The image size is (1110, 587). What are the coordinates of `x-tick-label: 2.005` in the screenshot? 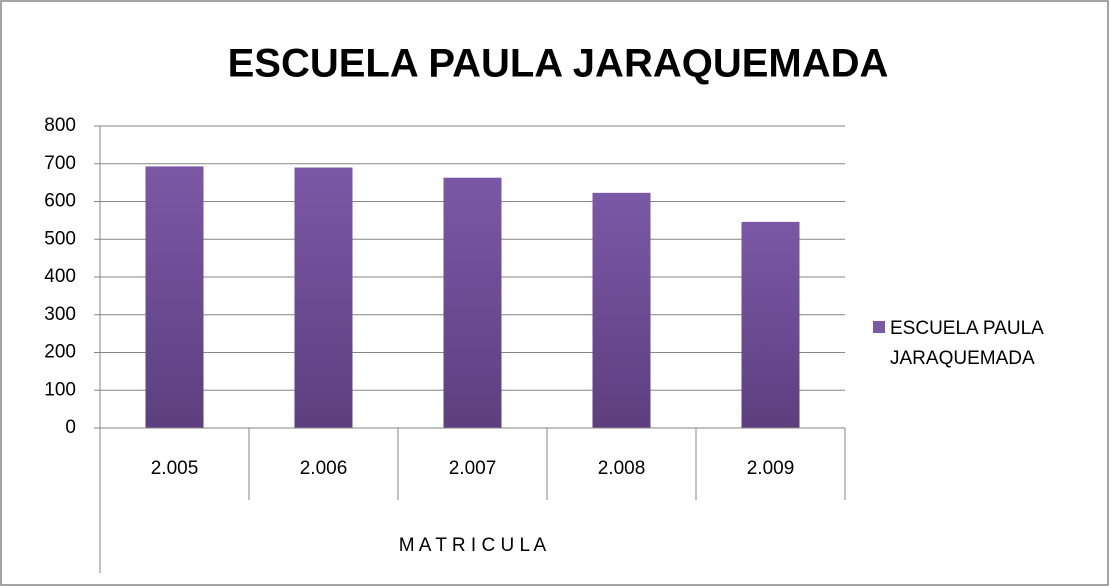 It's located at (175, 468).